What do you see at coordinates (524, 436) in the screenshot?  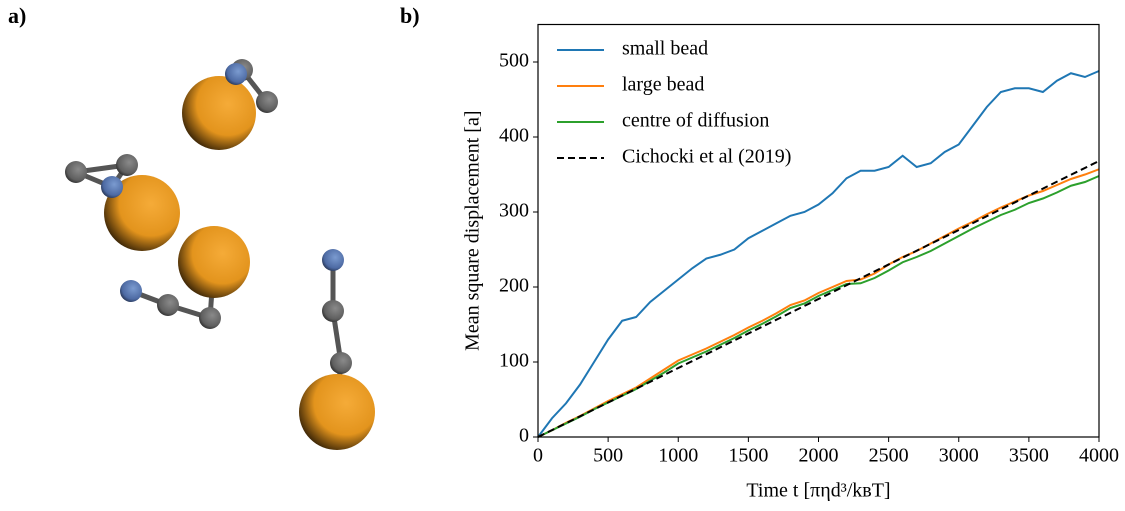 I see `y-tick-label: 0` at bounding box center [524, 436].